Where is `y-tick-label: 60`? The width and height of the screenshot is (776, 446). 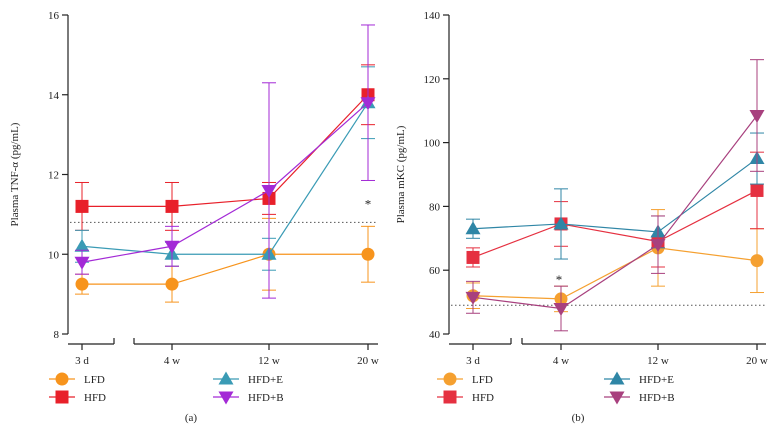 y-tick-label: 60 is located at coordinates (435, 271).